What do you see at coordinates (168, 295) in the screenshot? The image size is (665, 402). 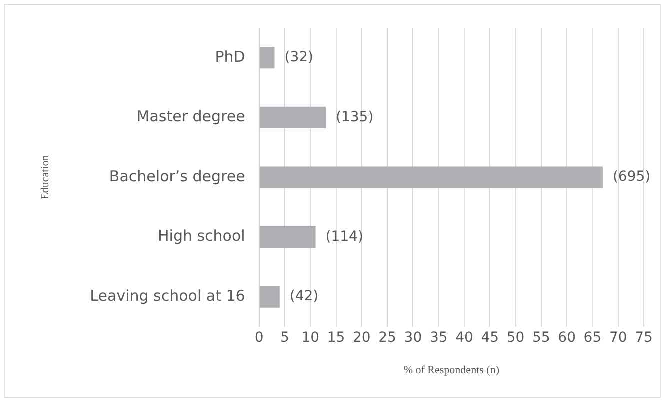 I see `y-tick-label: Leaving school at 16` at bounding box center [168, 295].